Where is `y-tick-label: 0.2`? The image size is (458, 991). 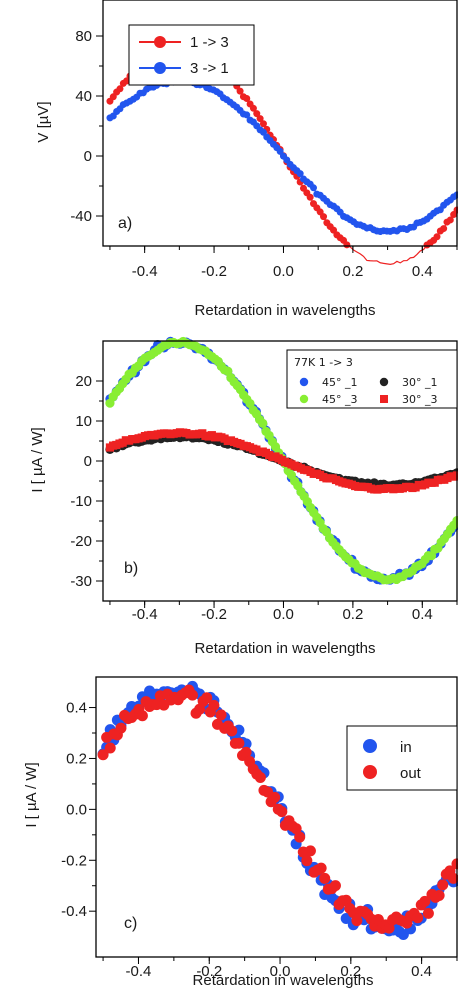
y-tick-label: 0.2 is located at coordinates (76, 758).